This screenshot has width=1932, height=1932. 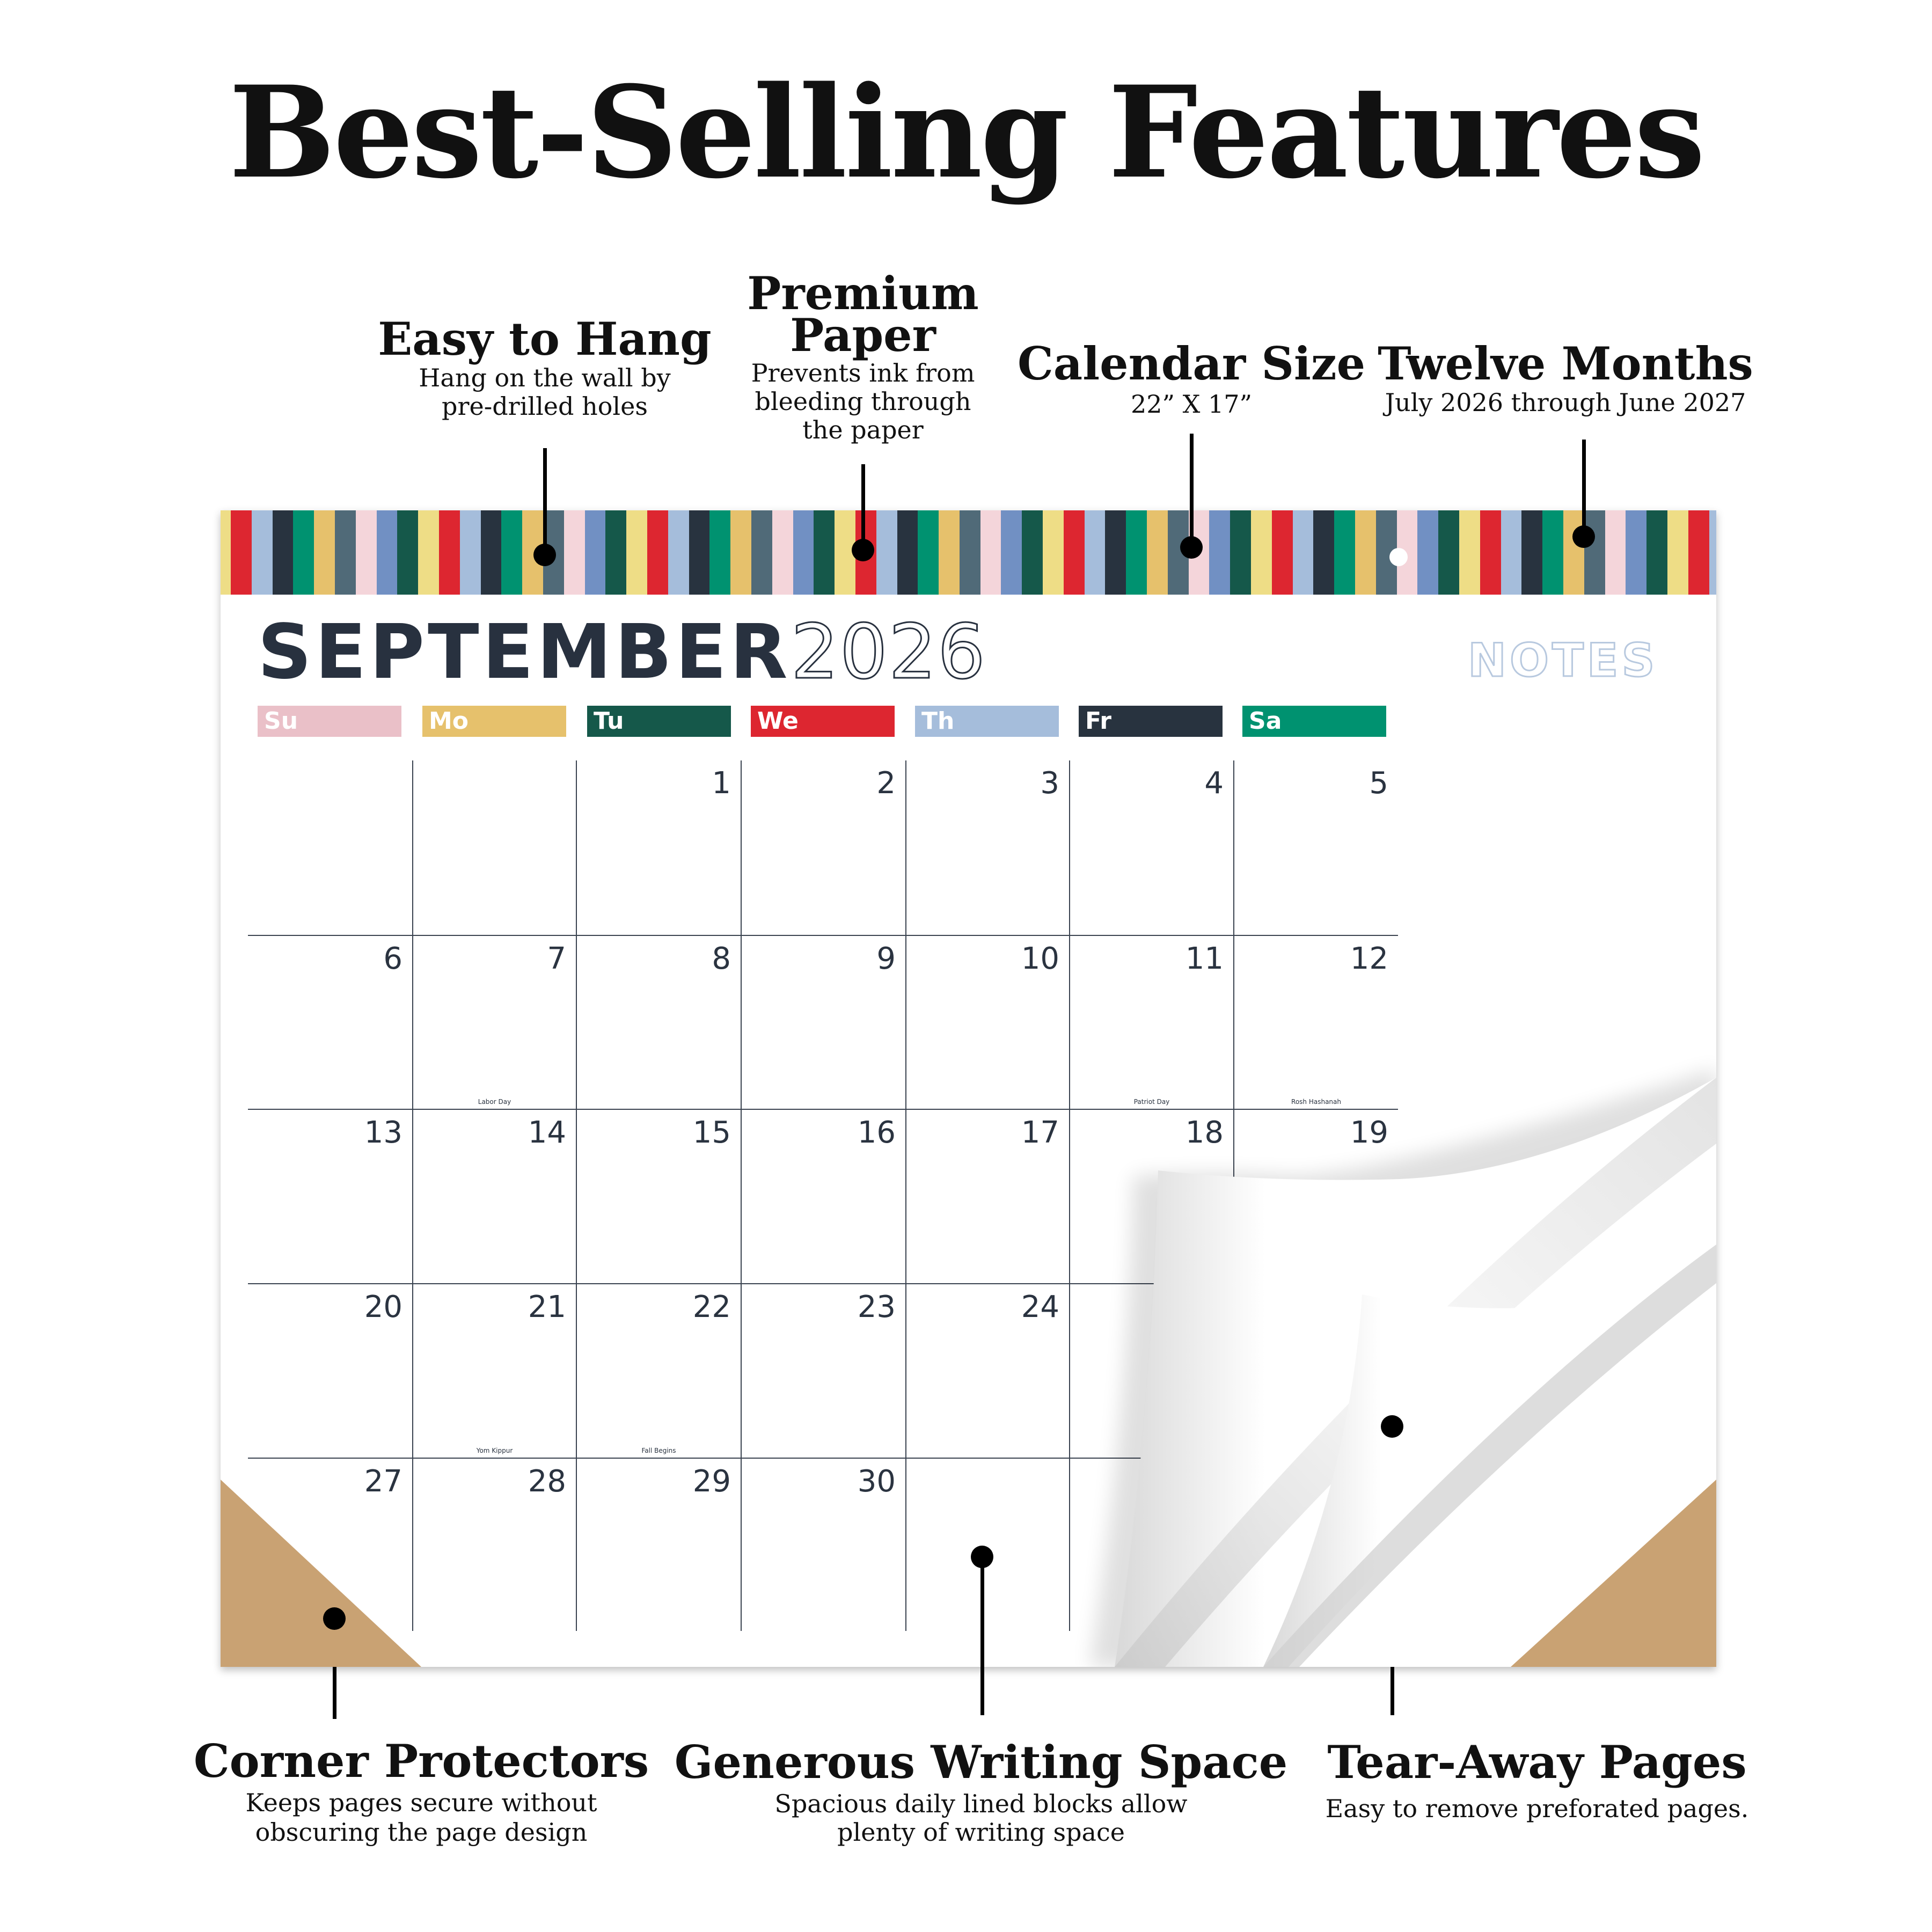 What do you see at coordinates (659, 721) in the screenshot?
I see `weekday-header-tu: Tu` at bounding box center [659, 721].